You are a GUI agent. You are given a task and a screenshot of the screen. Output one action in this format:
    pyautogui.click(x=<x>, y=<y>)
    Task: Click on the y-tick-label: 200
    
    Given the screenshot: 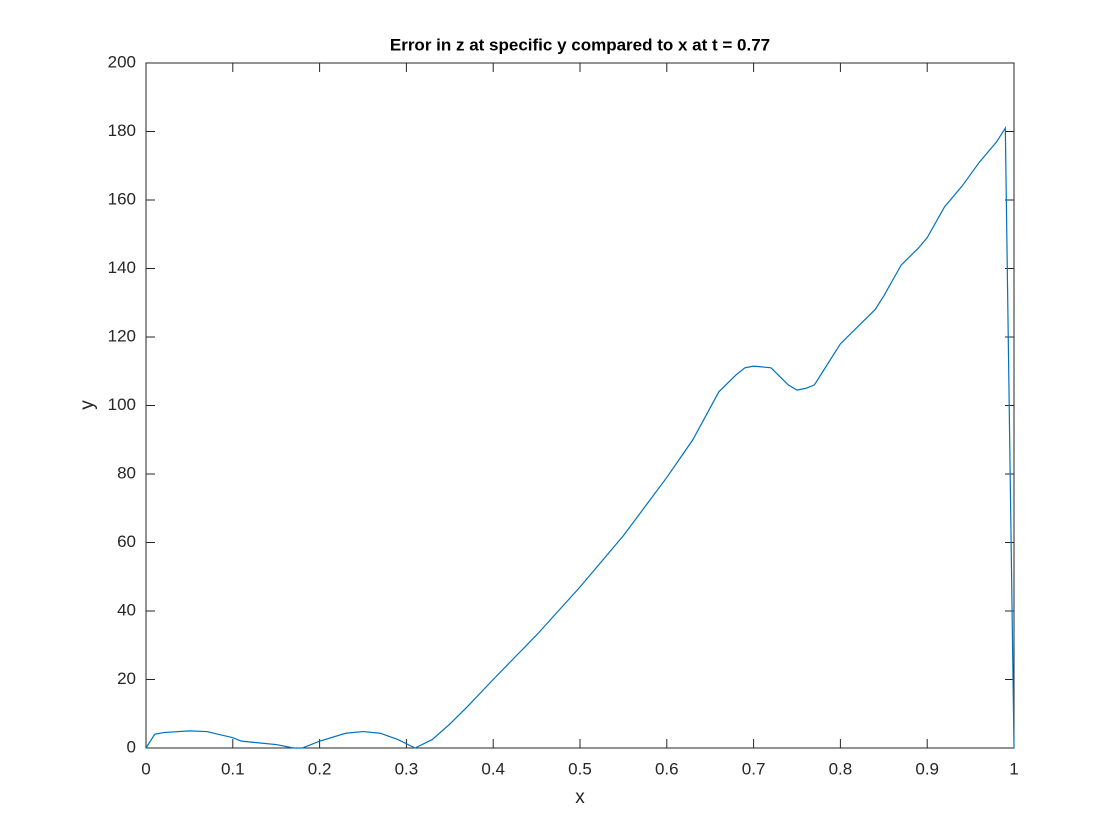 What is the action you would take?
    pyautogui.click(x=122, y=61)
    